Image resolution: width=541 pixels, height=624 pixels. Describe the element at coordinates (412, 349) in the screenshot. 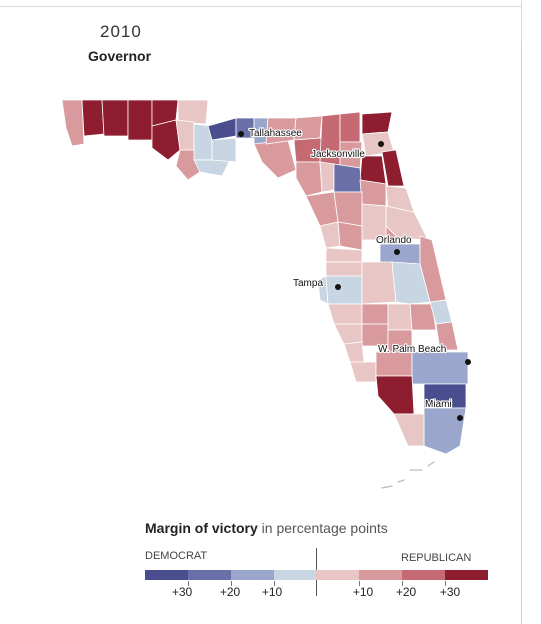

I see `city-label-west-palm-beach: W. Palm Beach` at that location.